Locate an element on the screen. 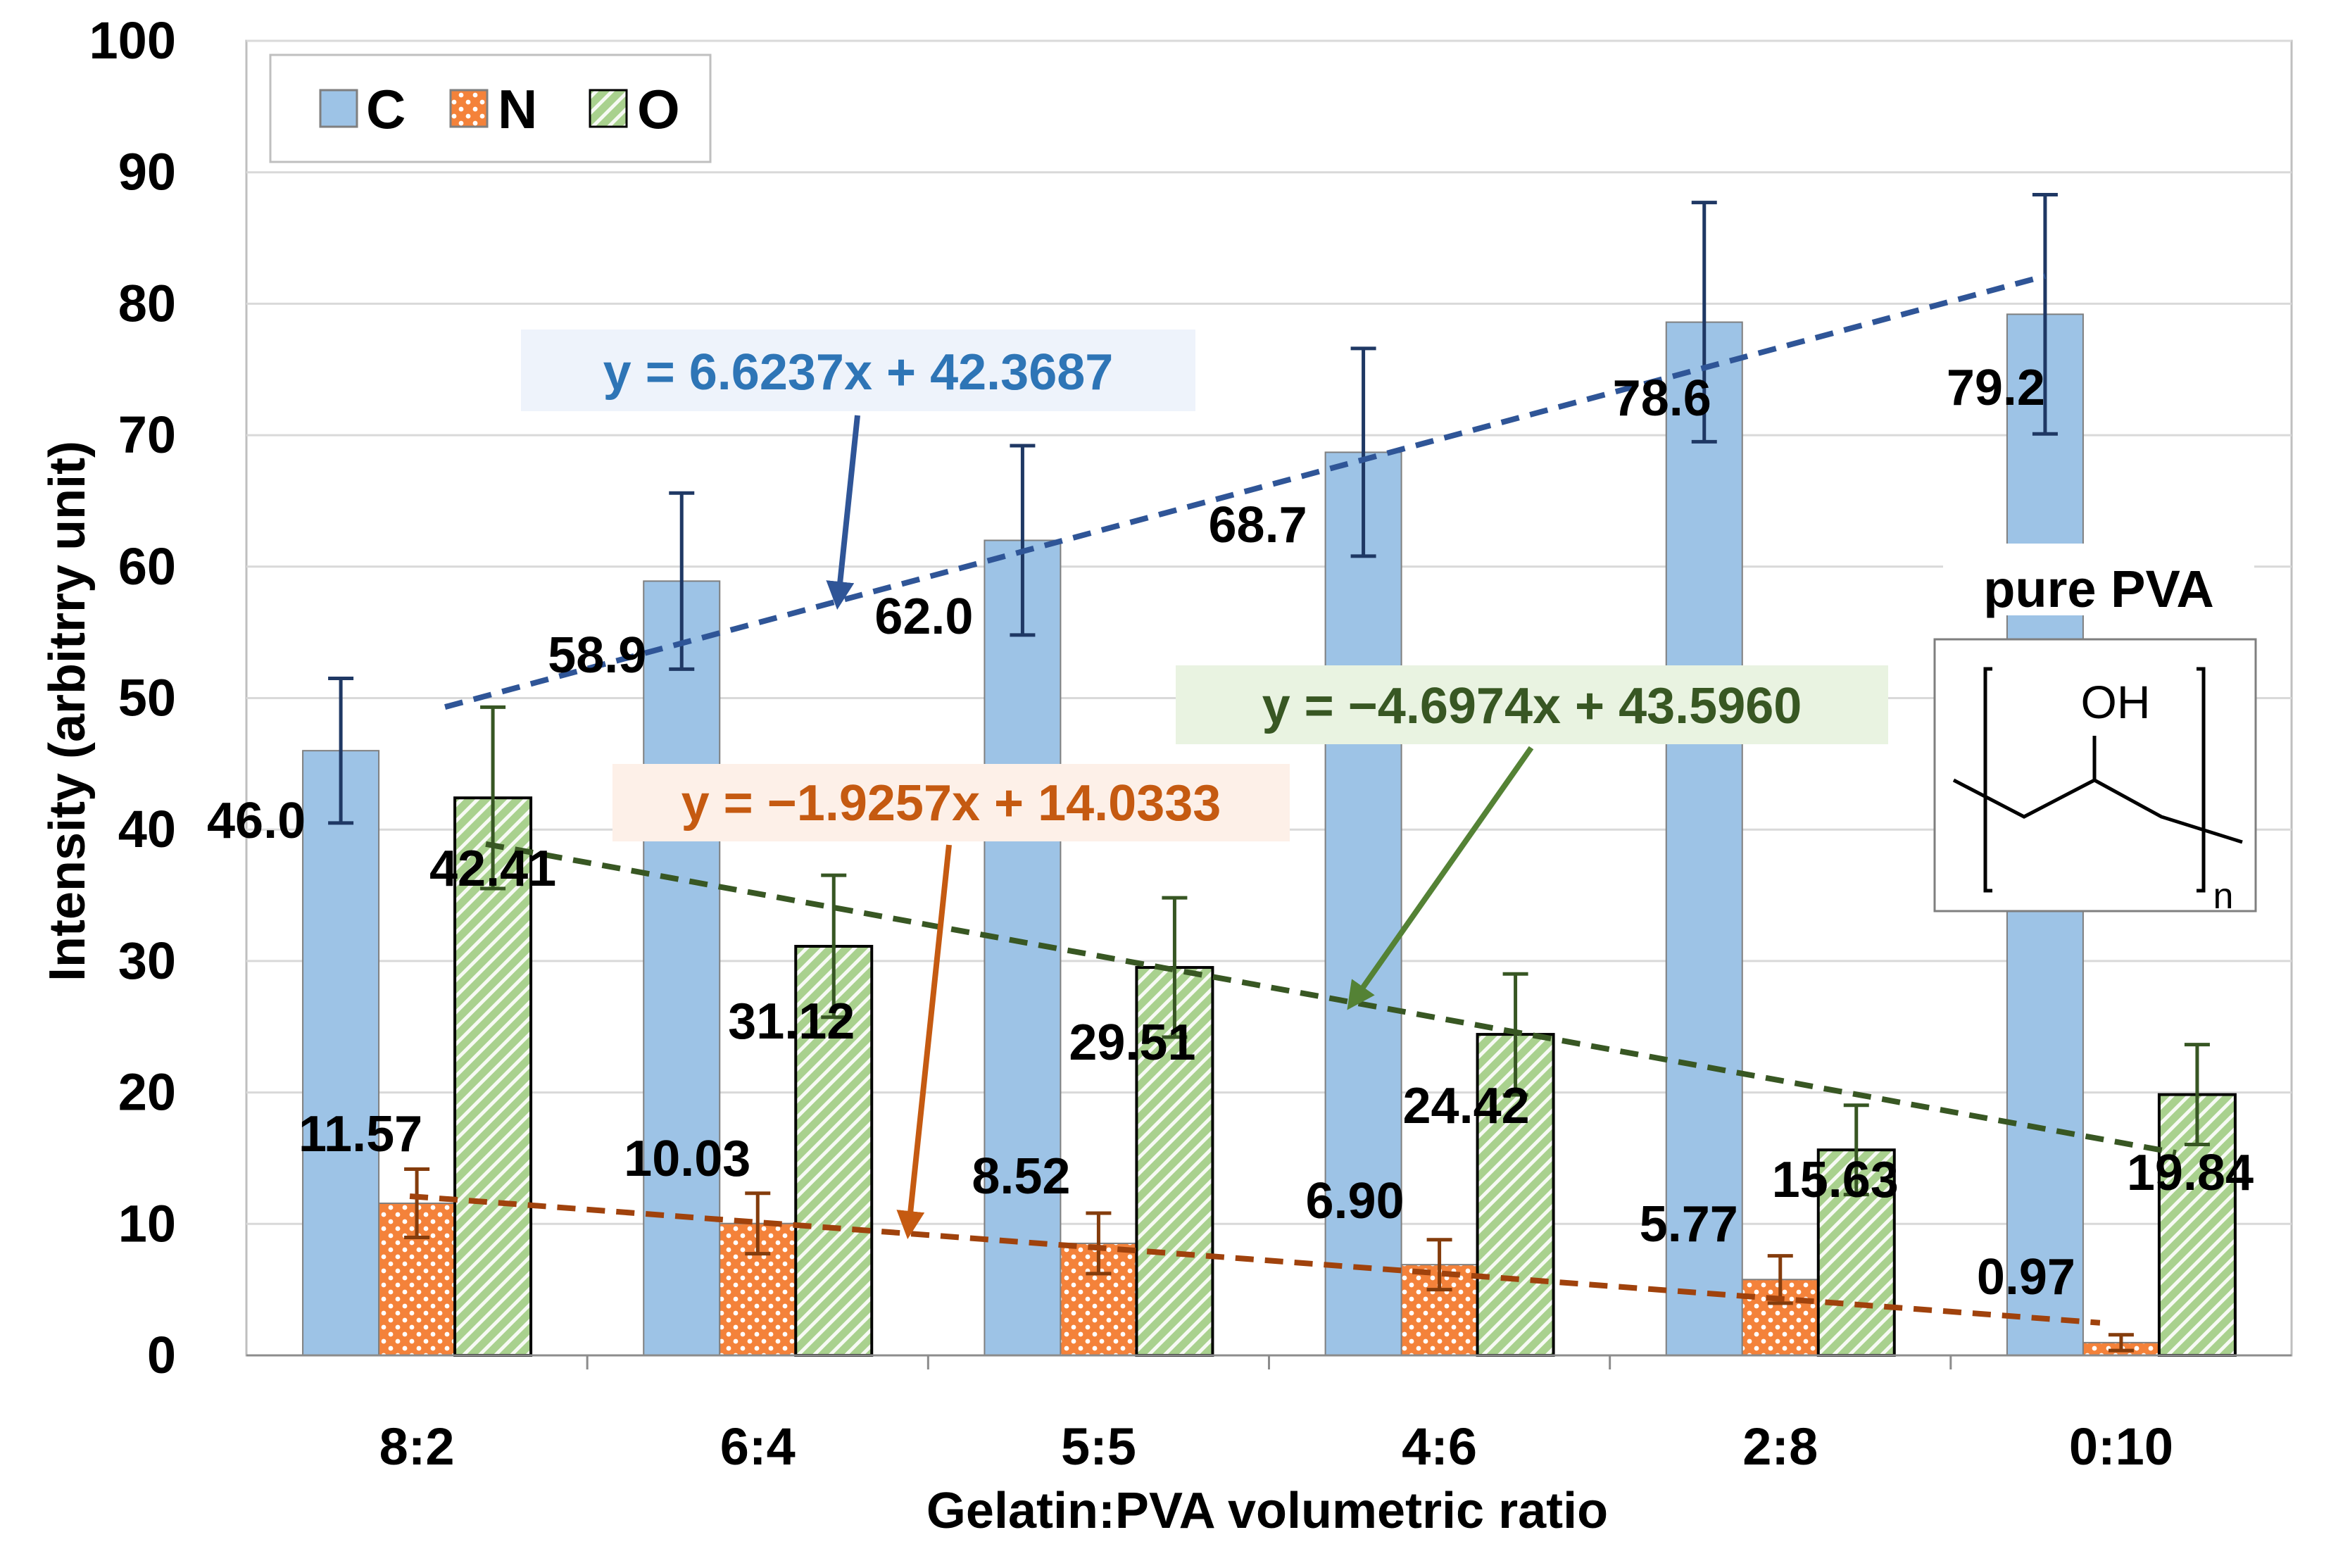  y-tick-labels: 0 10 20 30 40 50 60 70 80 90 100 is located at coordinates (132, 697).